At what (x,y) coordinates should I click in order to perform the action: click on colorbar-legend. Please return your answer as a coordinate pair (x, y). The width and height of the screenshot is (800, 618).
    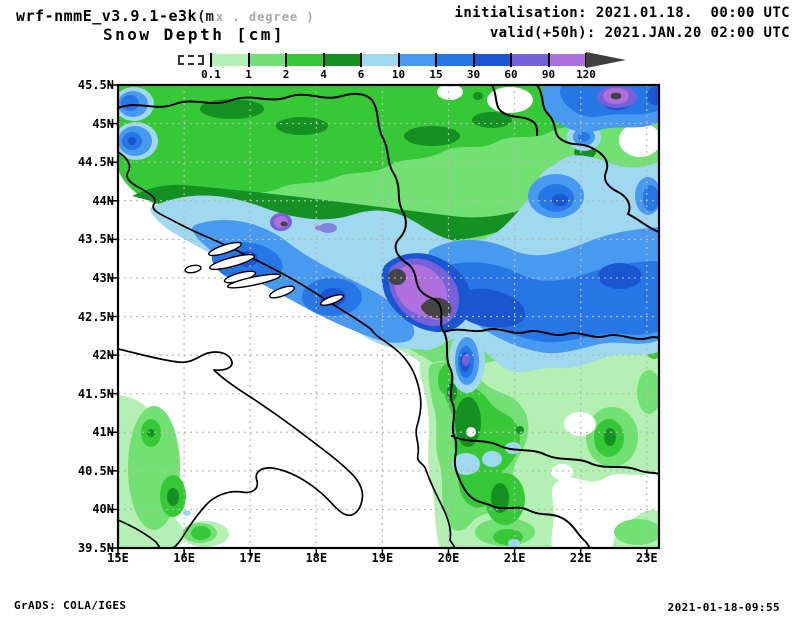
    Looking at the image, I should click on (418, 67).